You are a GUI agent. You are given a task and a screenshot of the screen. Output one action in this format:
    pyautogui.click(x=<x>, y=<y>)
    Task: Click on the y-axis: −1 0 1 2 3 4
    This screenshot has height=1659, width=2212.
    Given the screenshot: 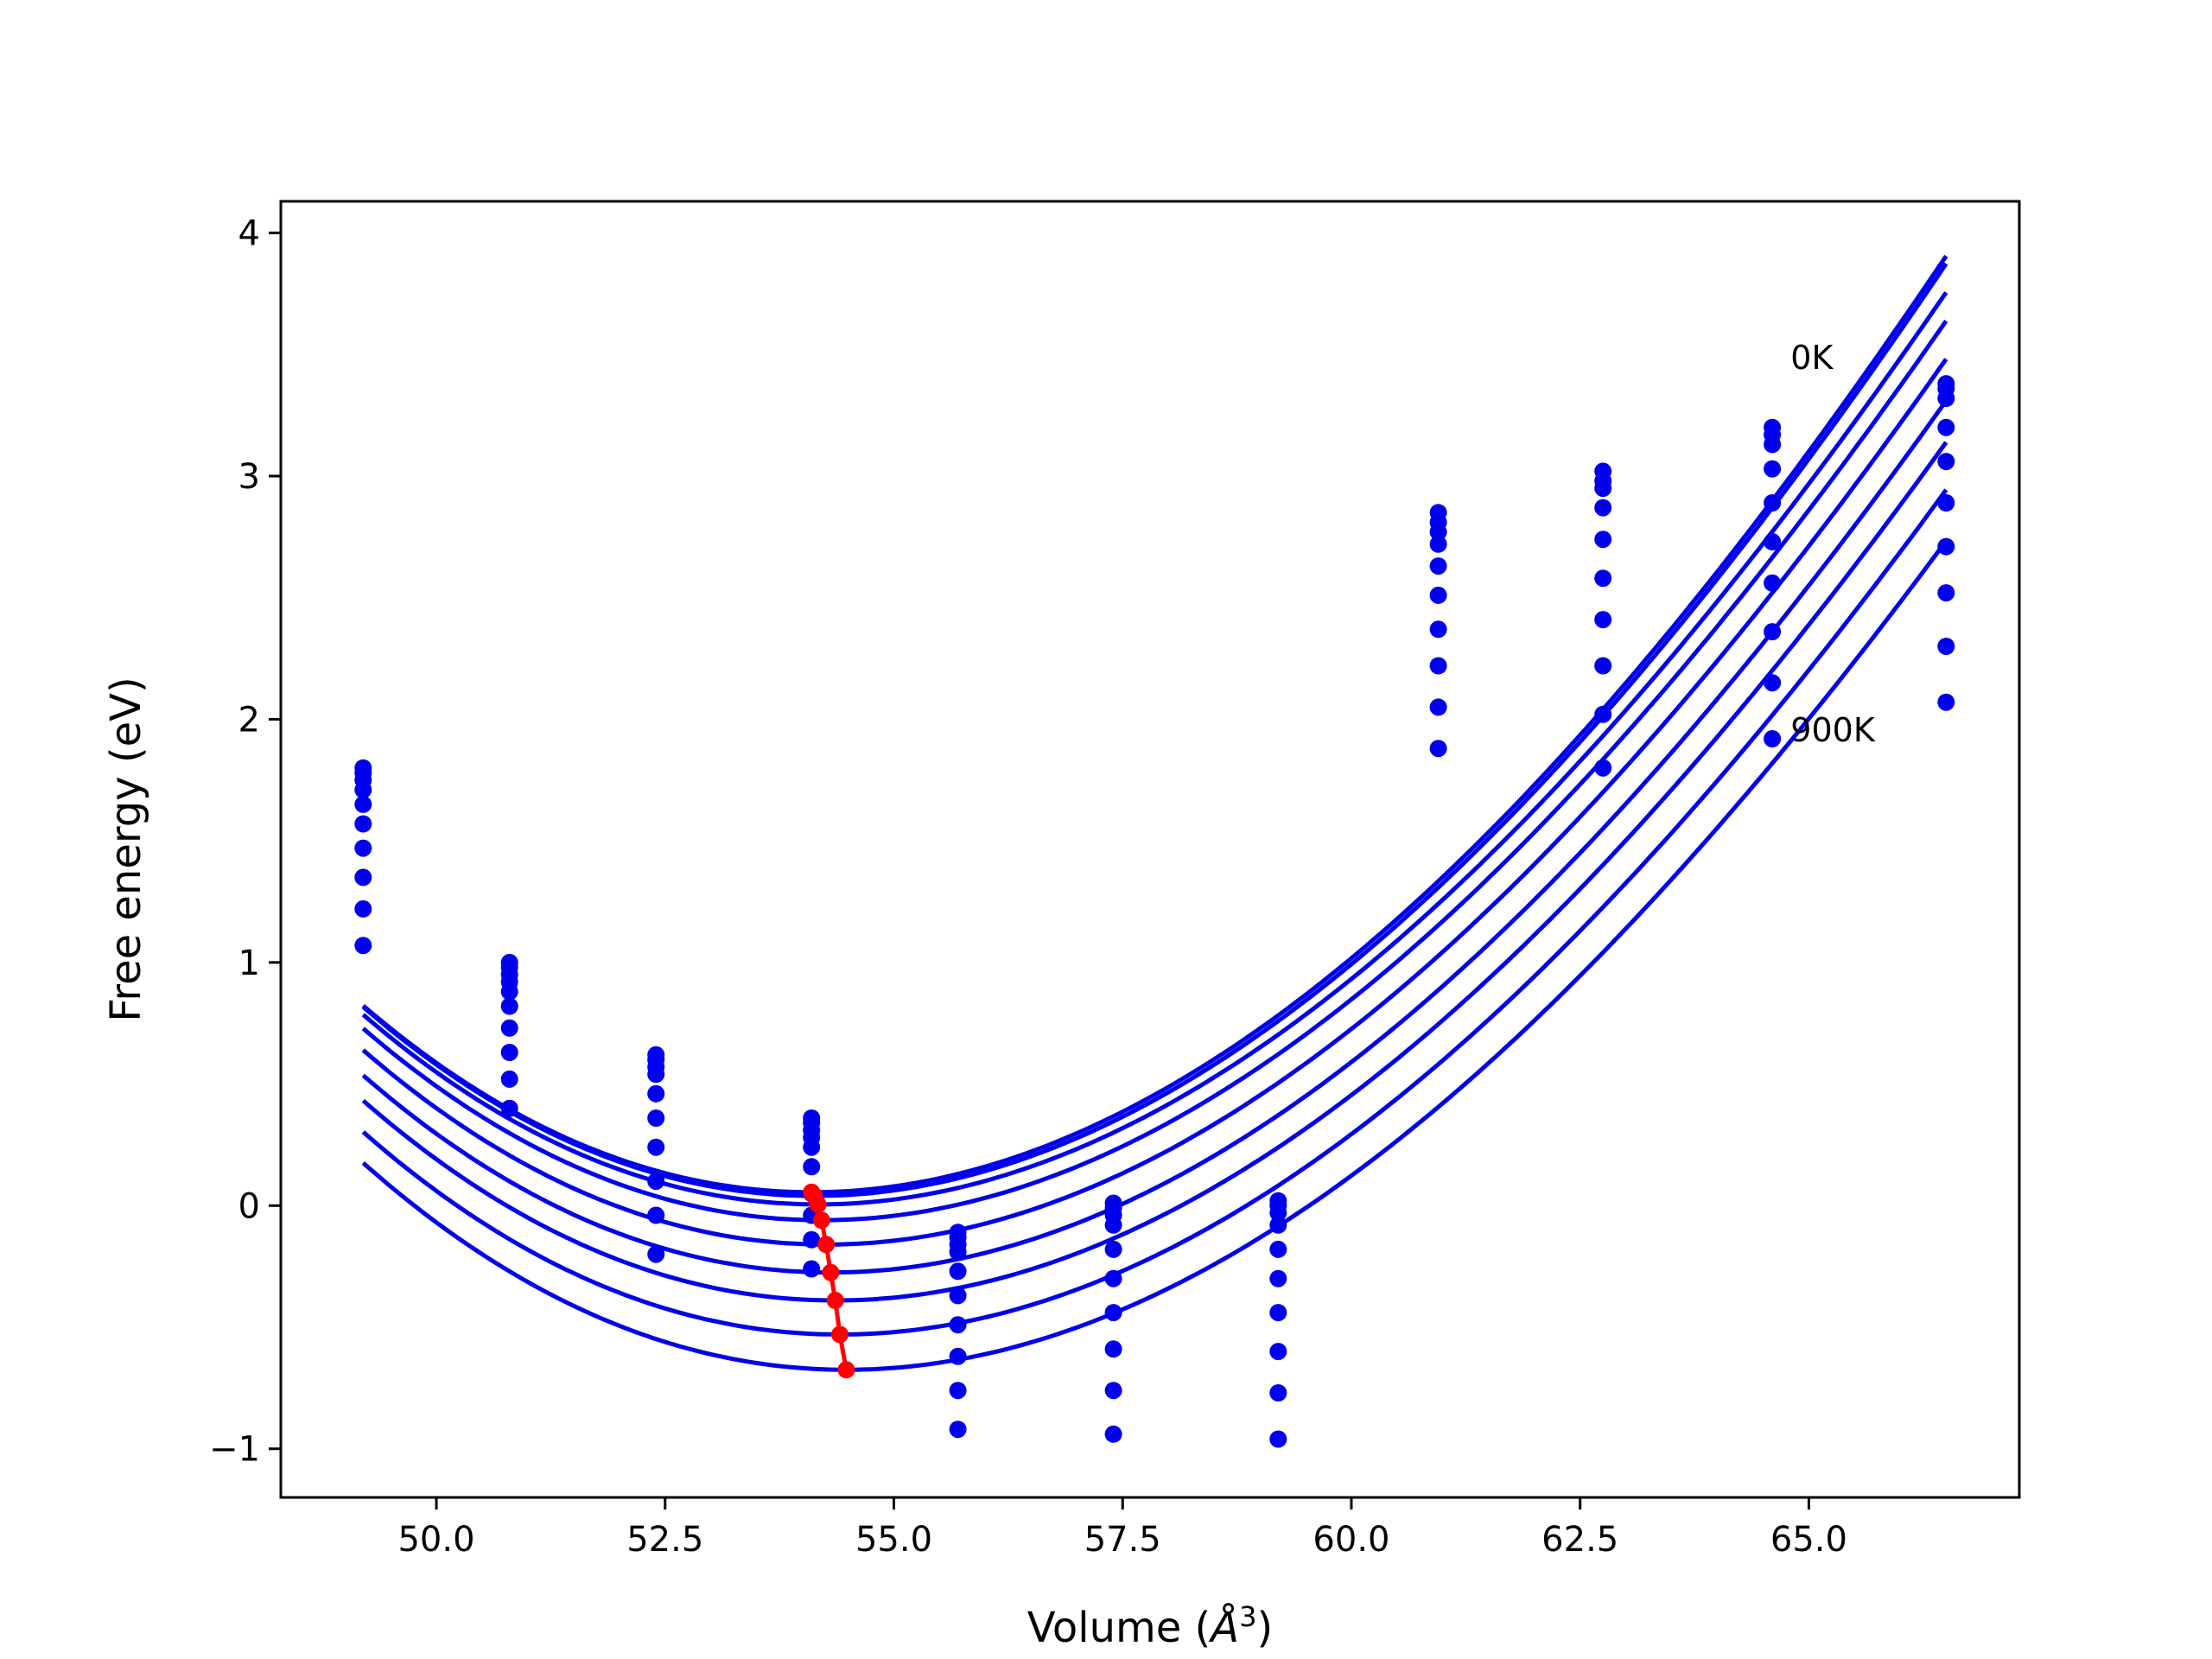 What is the action you would take?
    pyautogui.click(x=245, y=842)
    